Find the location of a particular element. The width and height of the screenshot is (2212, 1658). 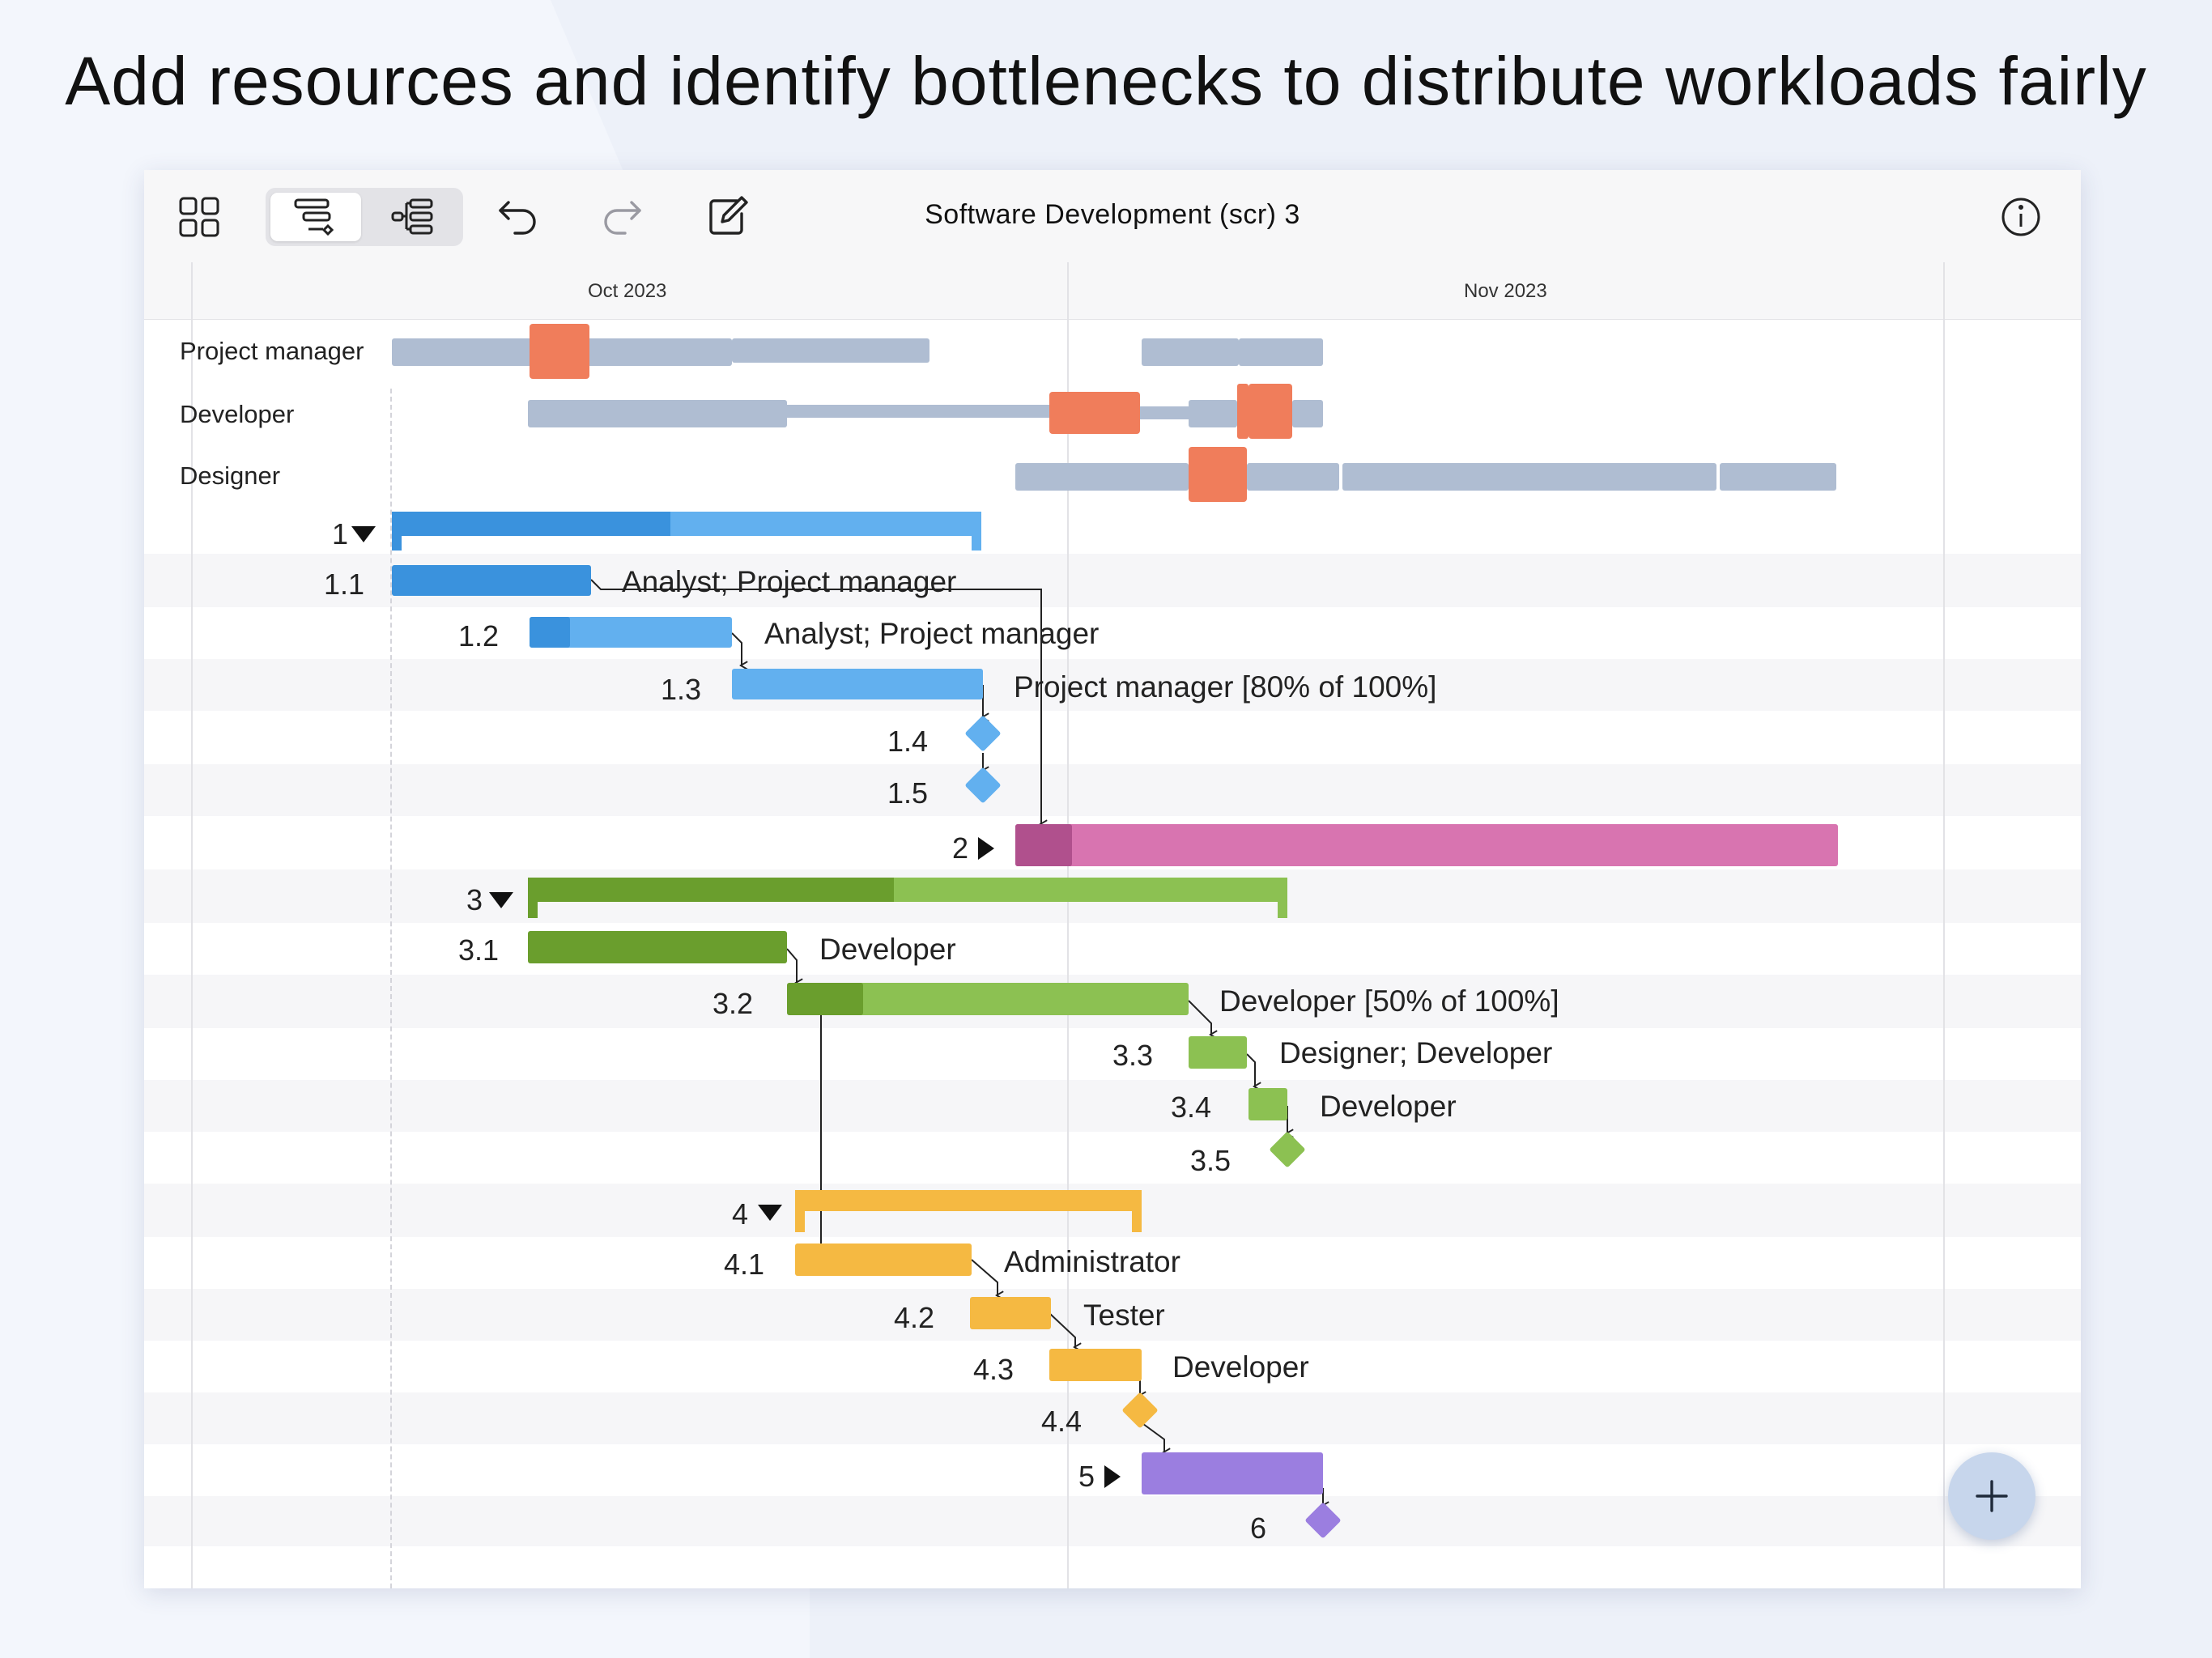

link-1.2-1.3 is located at coordinates (737, 648).